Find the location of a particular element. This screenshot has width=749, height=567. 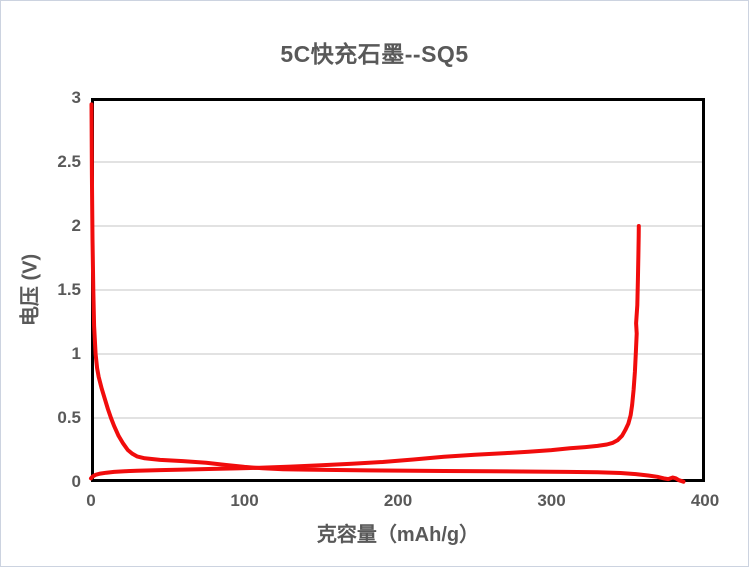

x-tick-label: 0 is located at coordinates (91, 500).